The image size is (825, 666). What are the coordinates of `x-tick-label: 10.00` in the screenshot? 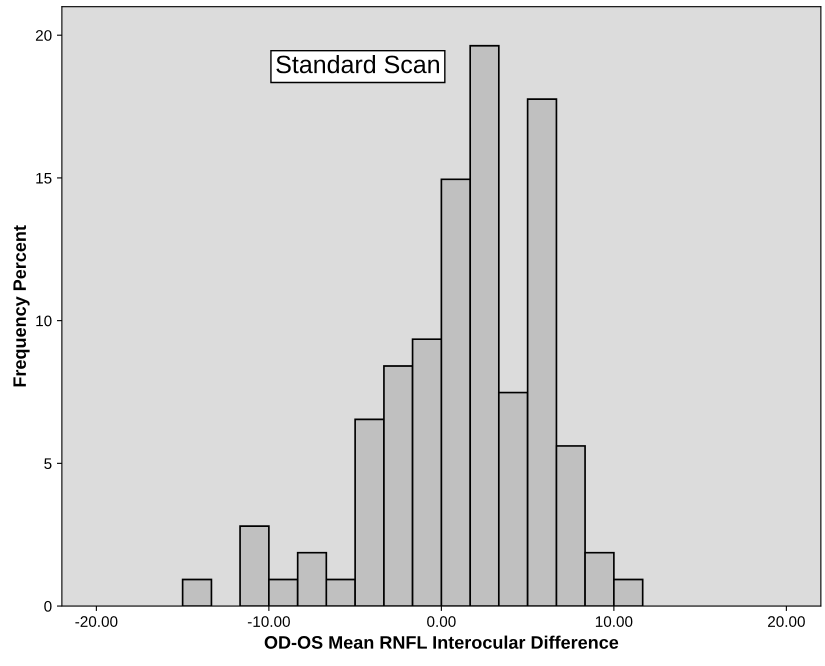 It's located at (614, 622).